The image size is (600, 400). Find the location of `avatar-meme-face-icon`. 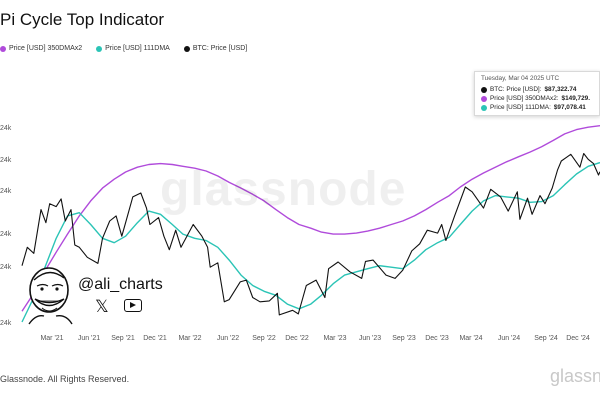

avatar-meme-face-icon is located at coordinates (50, 296).